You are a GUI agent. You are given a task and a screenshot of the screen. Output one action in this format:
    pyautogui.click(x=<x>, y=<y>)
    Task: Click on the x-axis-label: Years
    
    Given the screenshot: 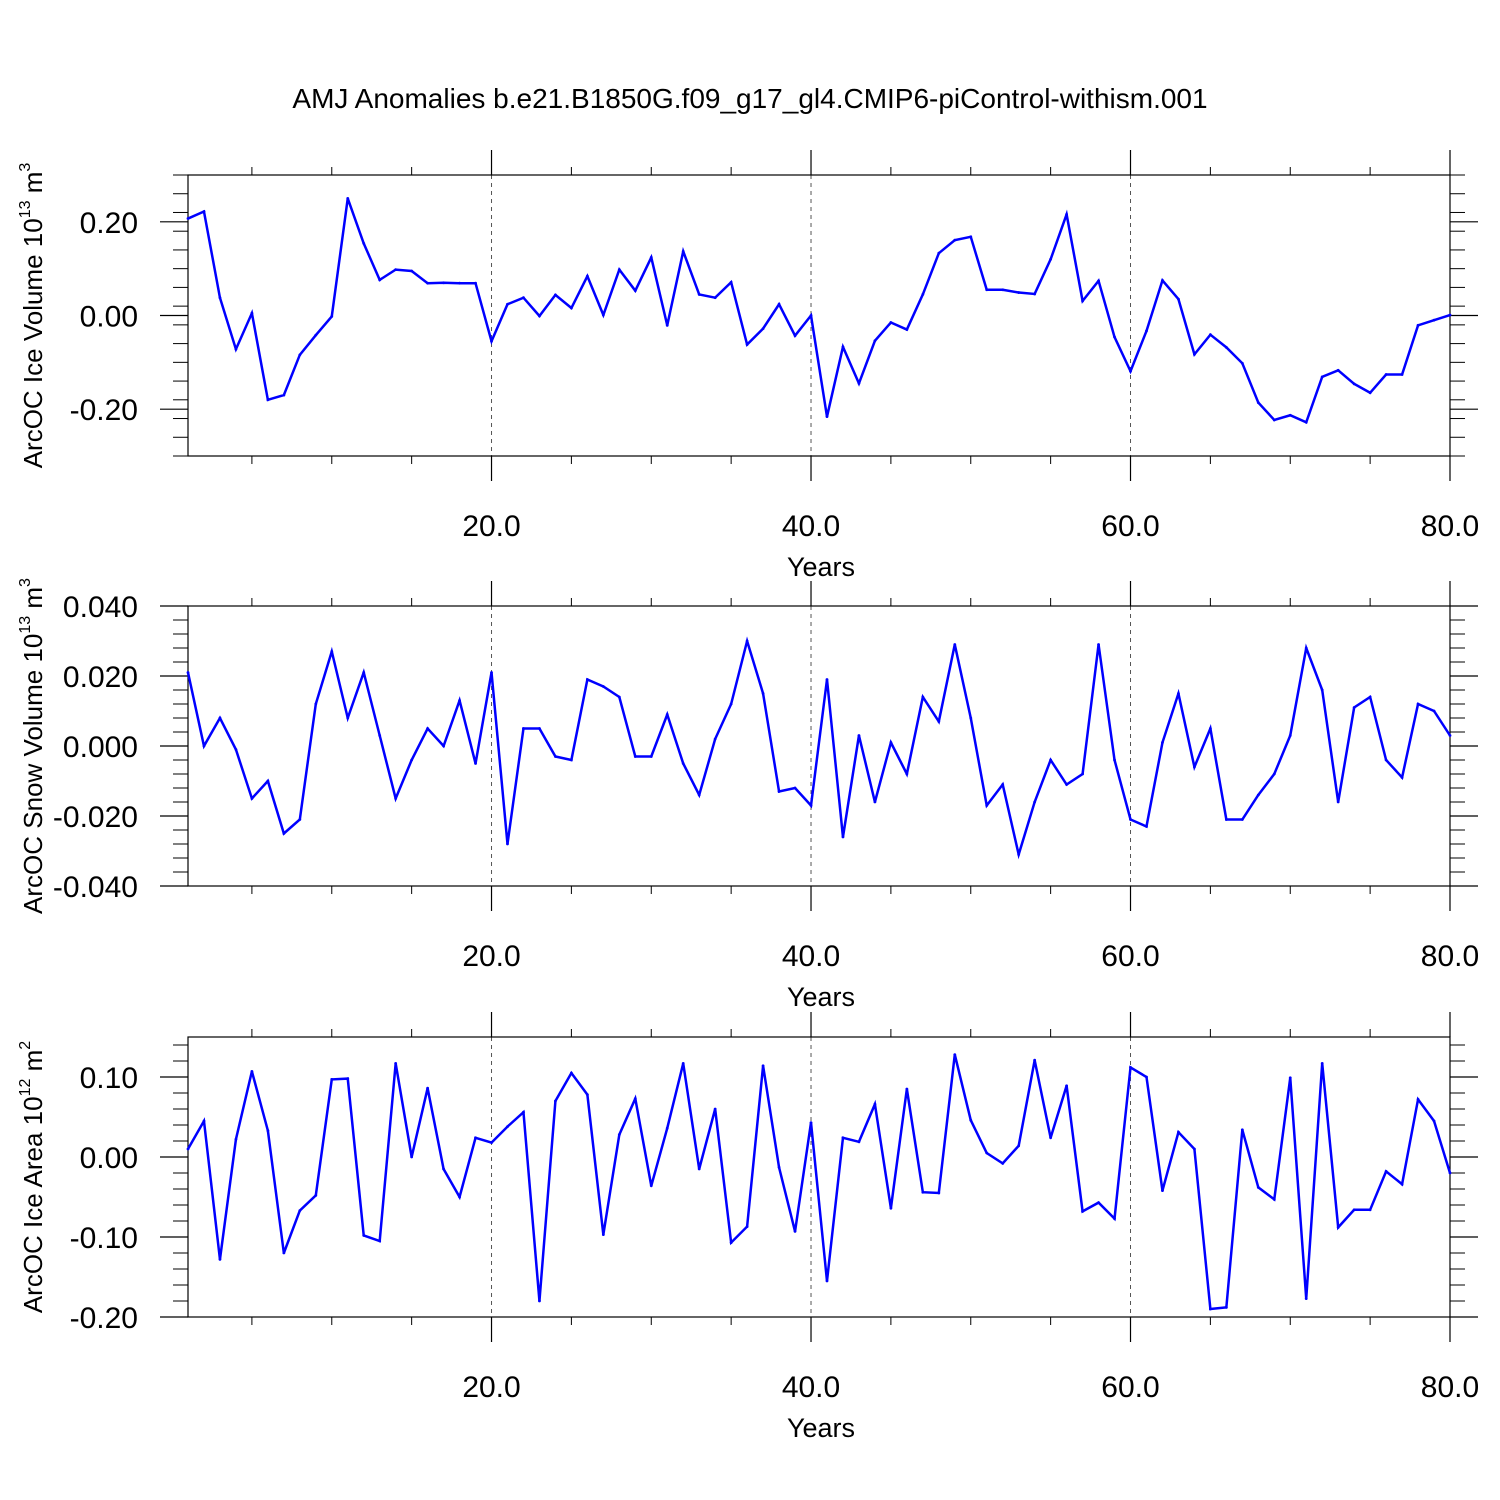 What is the action you would take?
    pyautogui.click(x=821, y=1428)
    